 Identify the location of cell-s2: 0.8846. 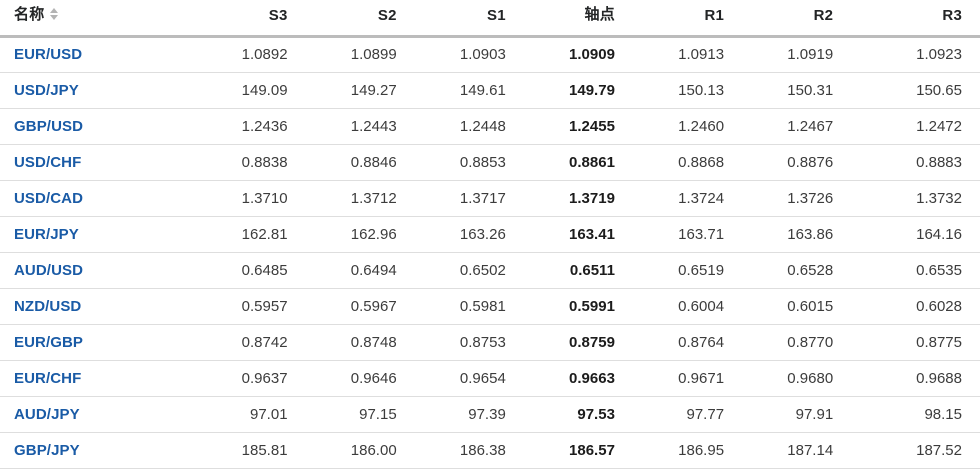
(360, 162).